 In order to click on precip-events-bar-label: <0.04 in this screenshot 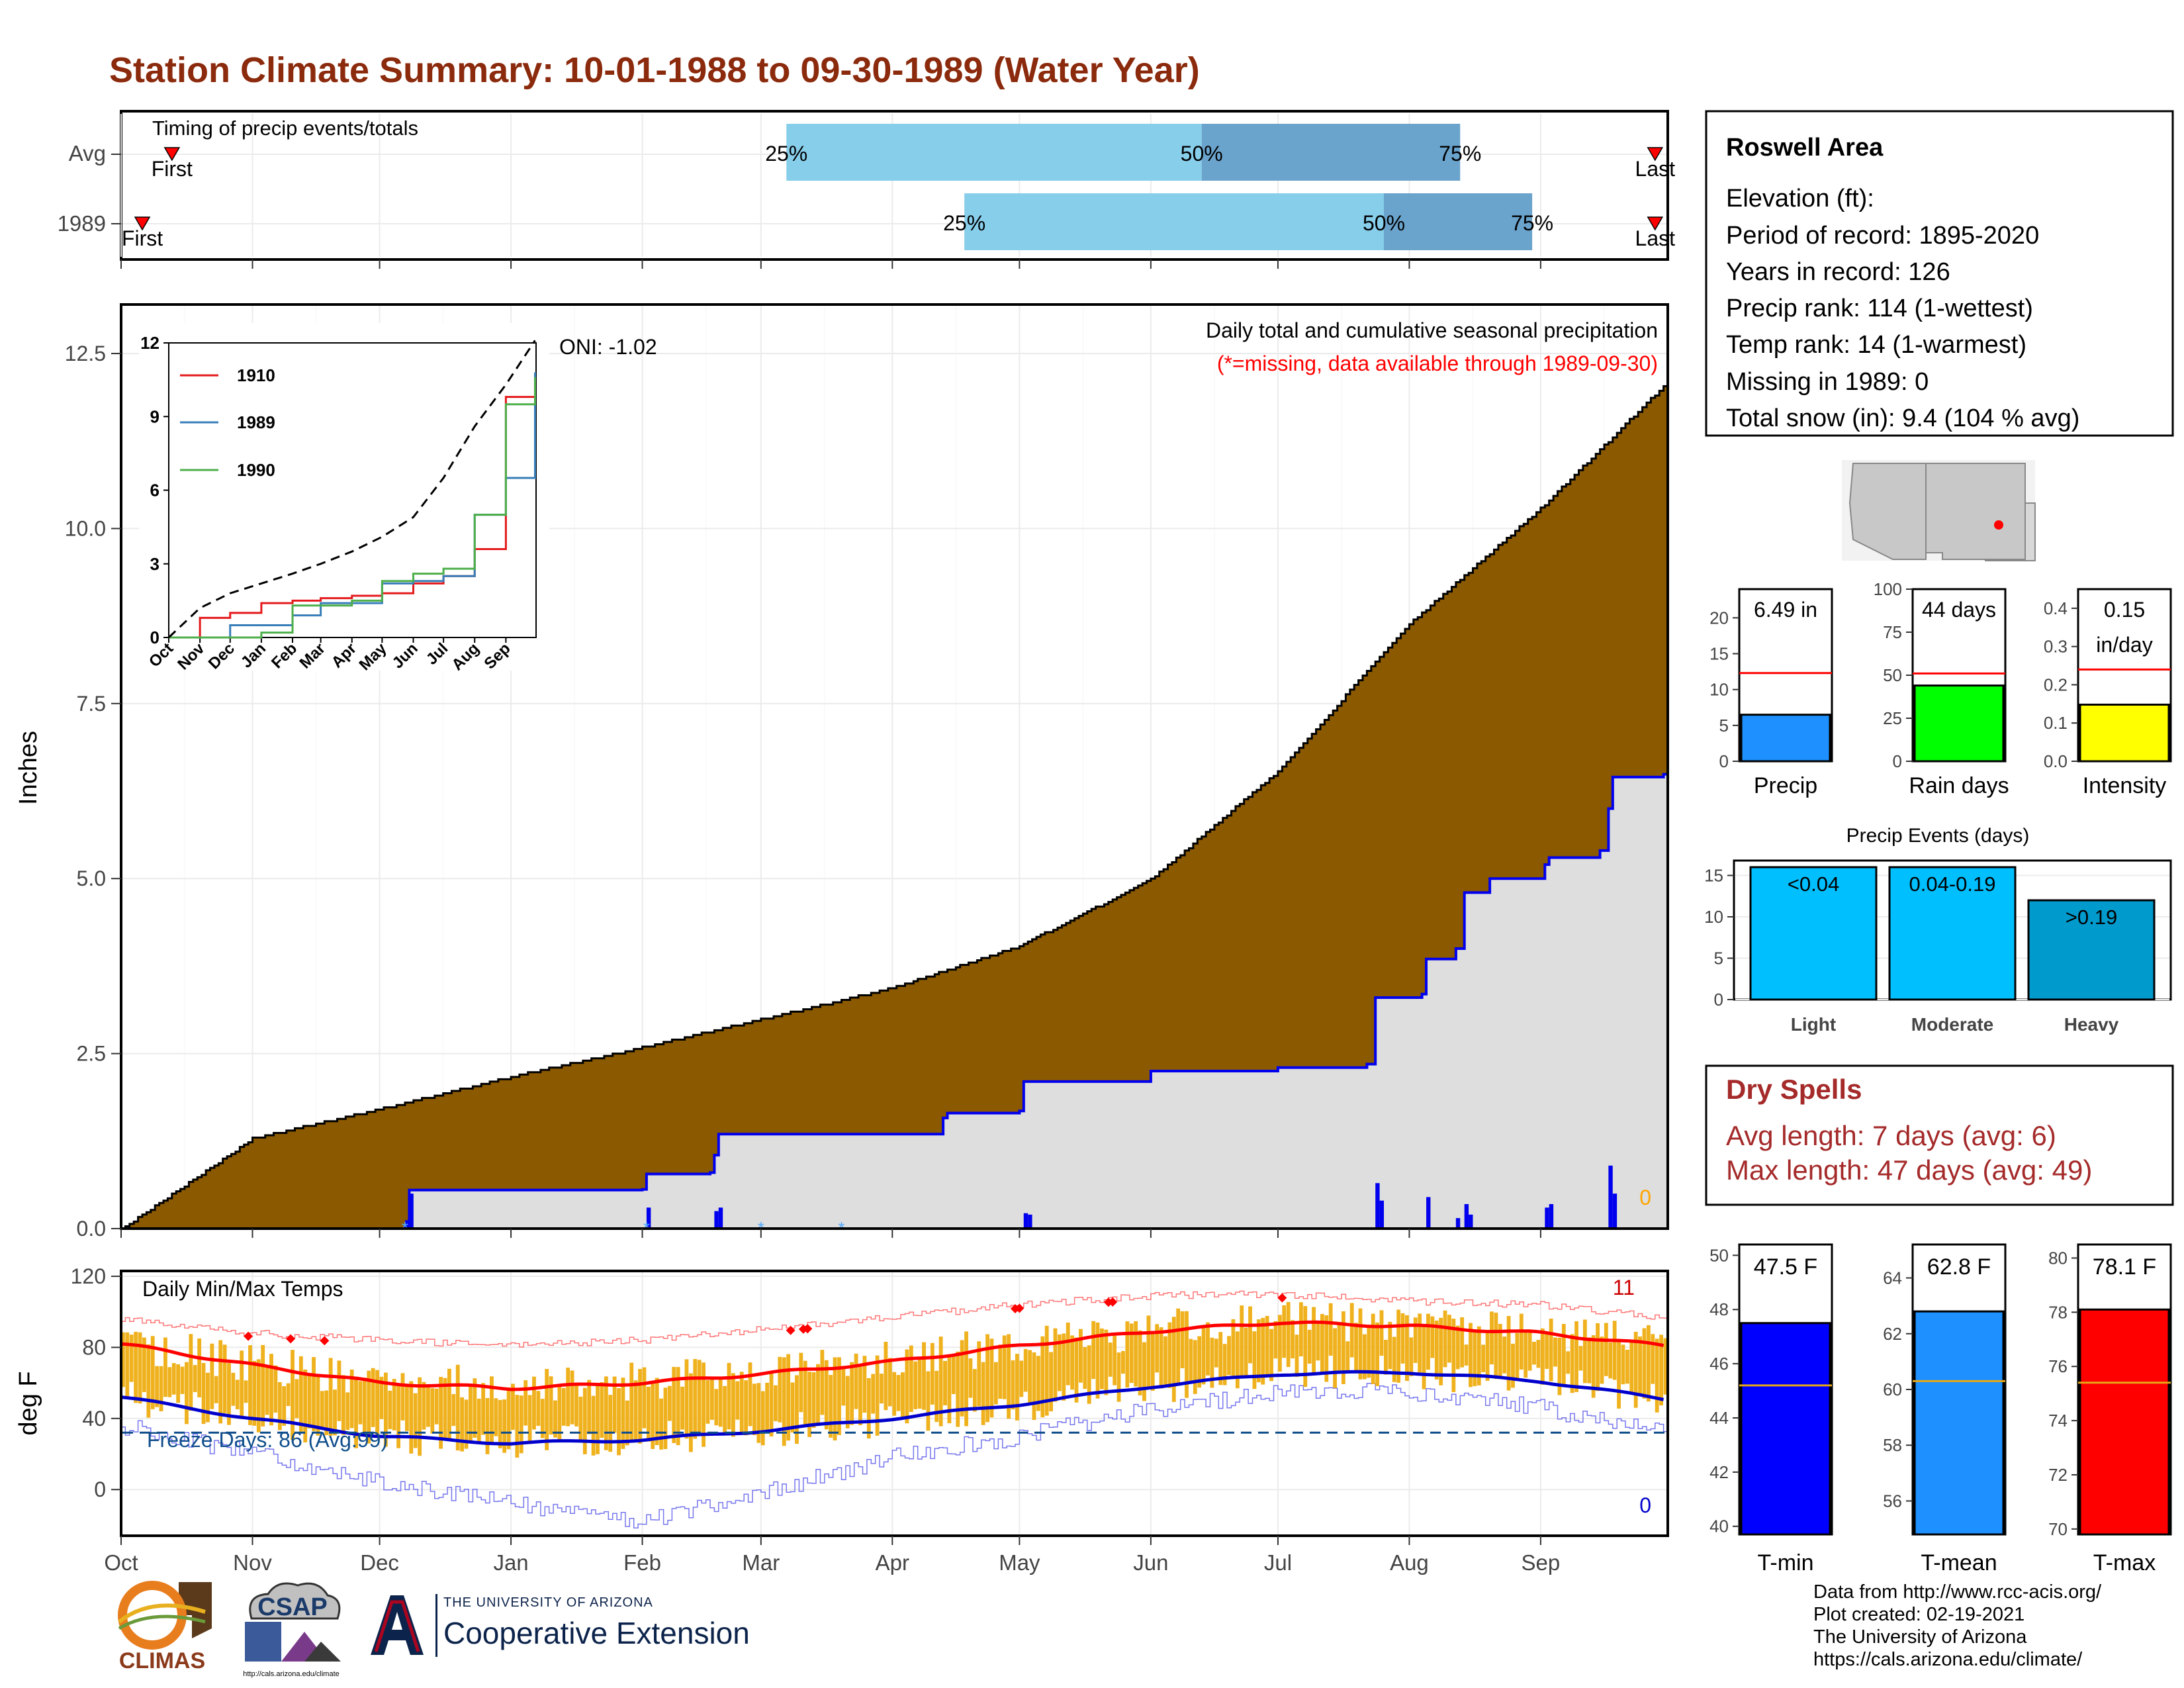, I will do `click(1814, 884)`.